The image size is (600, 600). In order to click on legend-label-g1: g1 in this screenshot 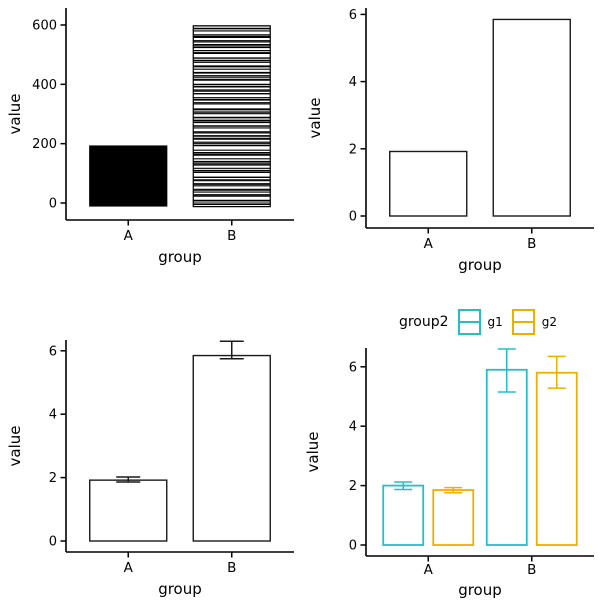, I will do `click(495, 322)`.